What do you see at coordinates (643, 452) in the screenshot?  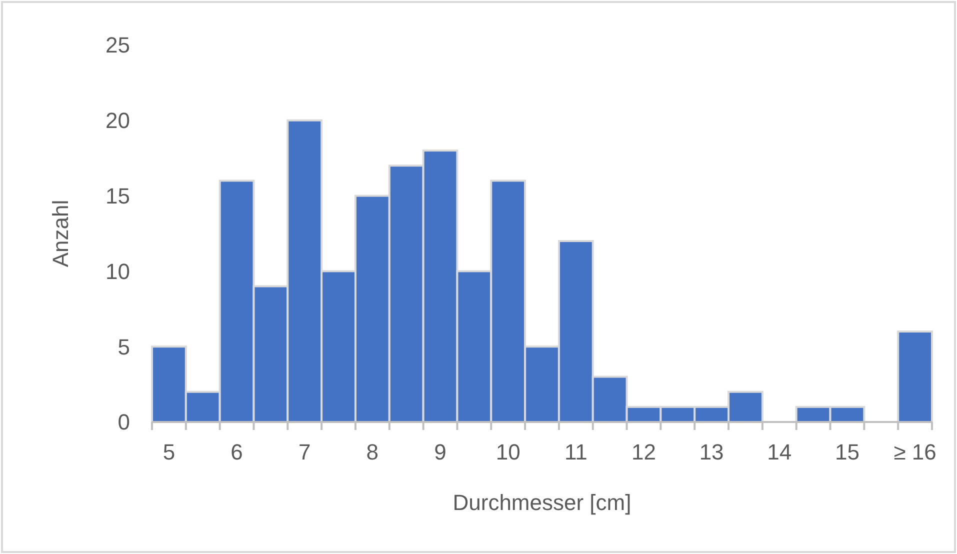 I see `x-tick-label: 12` at bounding box center [643, 452].